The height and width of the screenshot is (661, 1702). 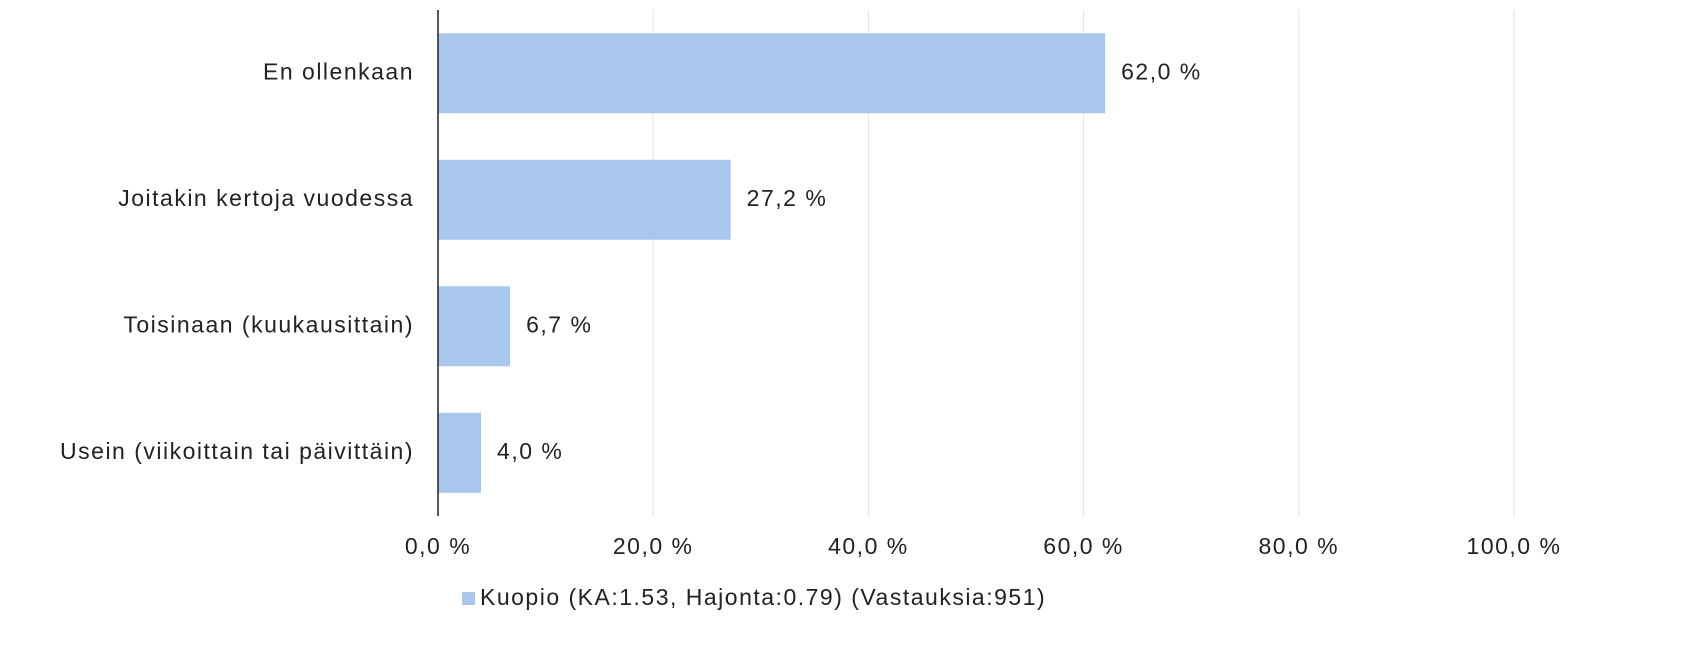 I want to click on x-tick-label: 0,0 %, so click(x=438, y=546).